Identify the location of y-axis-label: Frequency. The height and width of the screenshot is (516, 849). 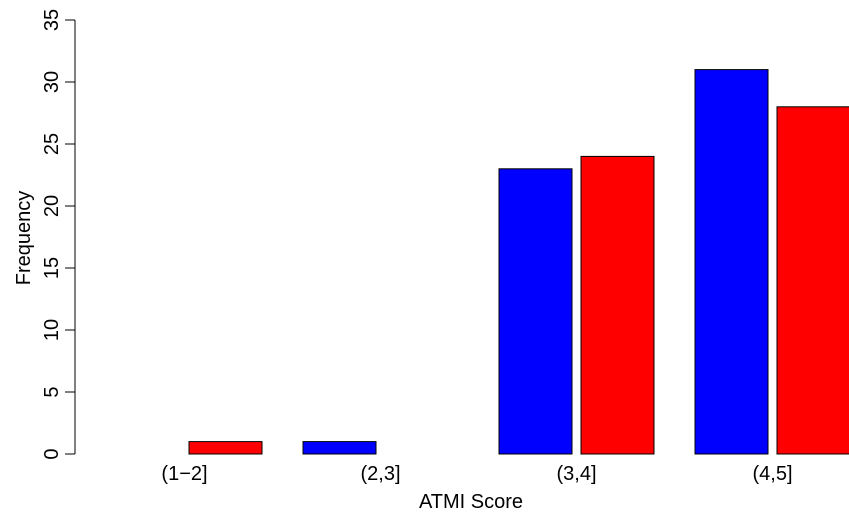
(24, 238).